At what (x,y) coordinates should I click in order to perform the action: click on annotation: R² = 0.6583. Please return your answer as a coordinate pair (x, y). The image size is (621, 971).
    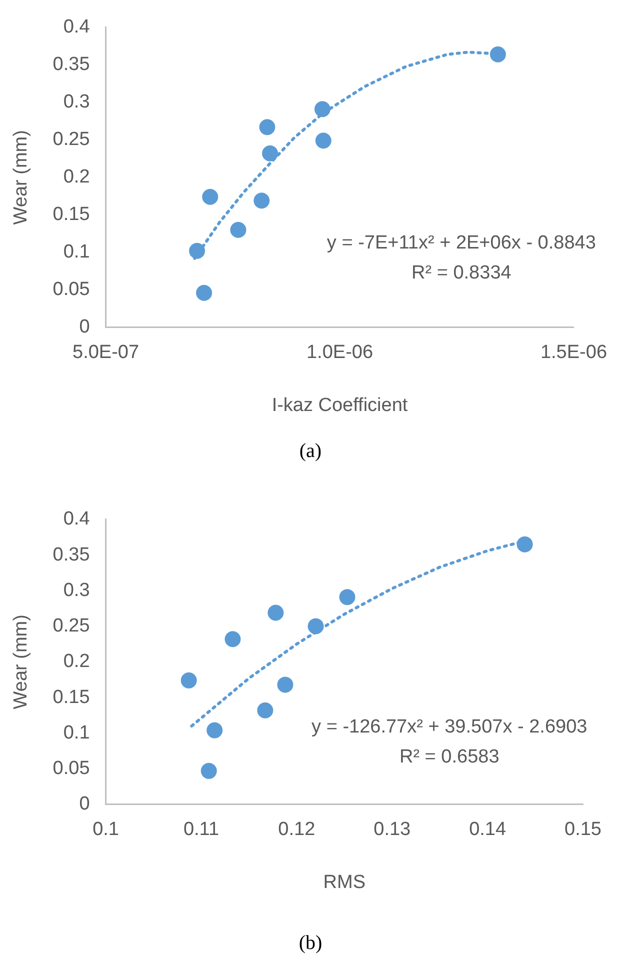
    Looking at the image, I should click on (449, 757).